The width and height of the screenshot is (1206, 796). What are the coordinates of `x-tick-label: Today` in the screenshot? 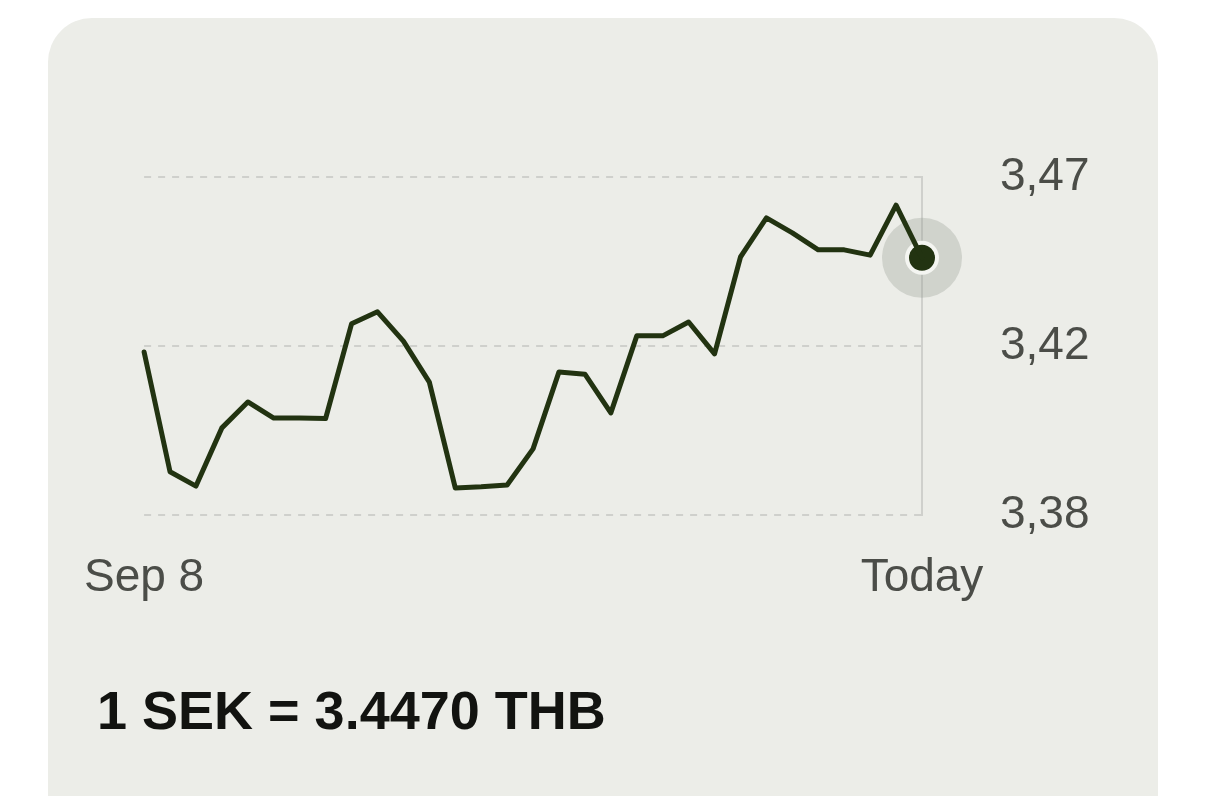 It's located at (922, 575).